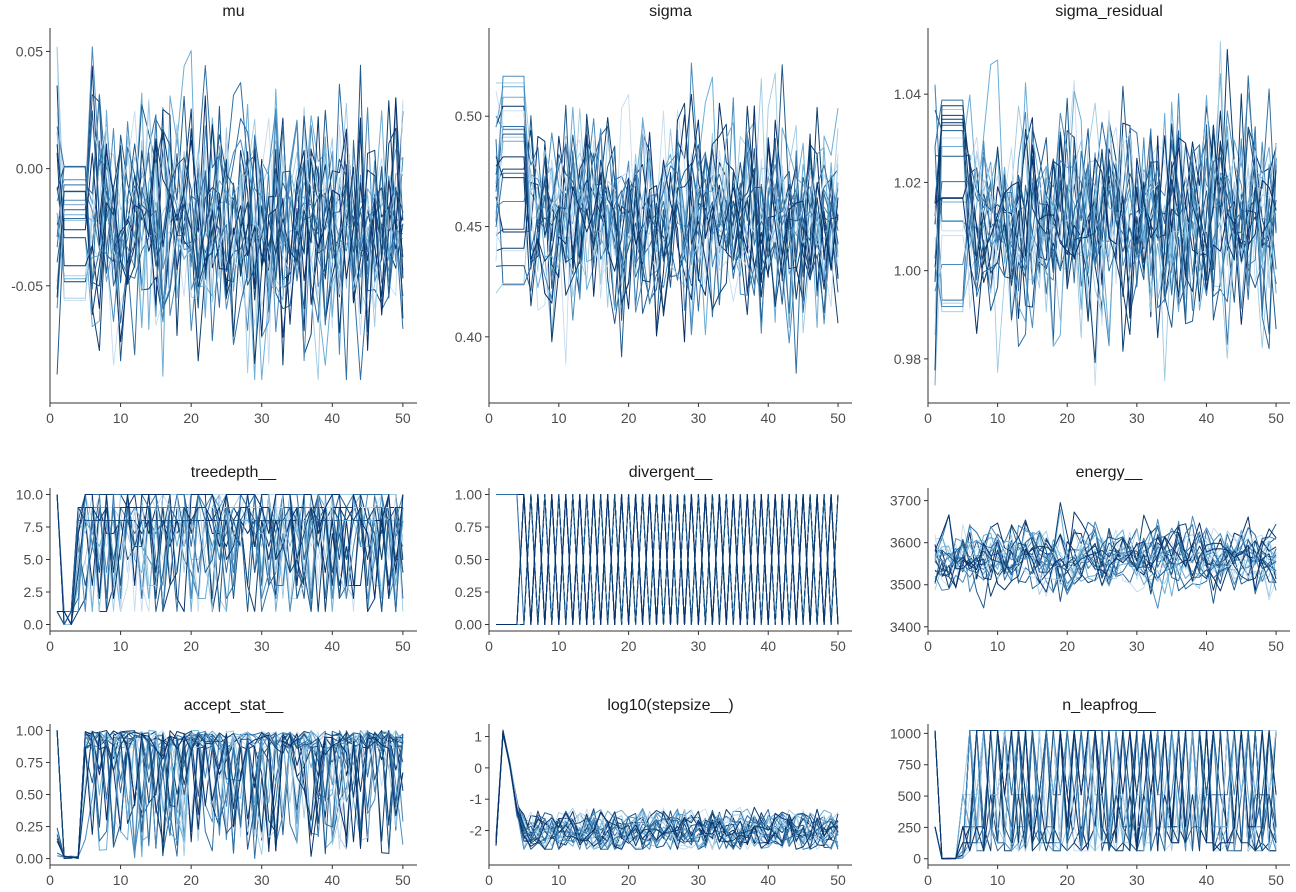 This screenshot has width=1296, height=892. What do you see at coordinates (917, 859) in the screenshot?
I see `y-tick-label: 0` at bounding box center [917, 859].